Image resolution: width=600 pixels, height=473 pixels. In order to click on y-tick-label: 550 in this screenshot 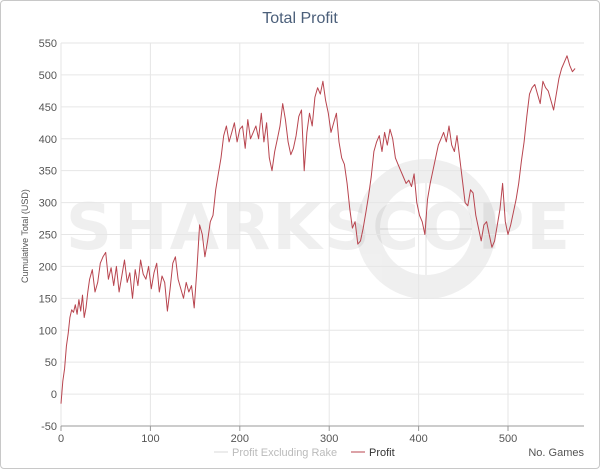, I will do `click(48, 44)`.